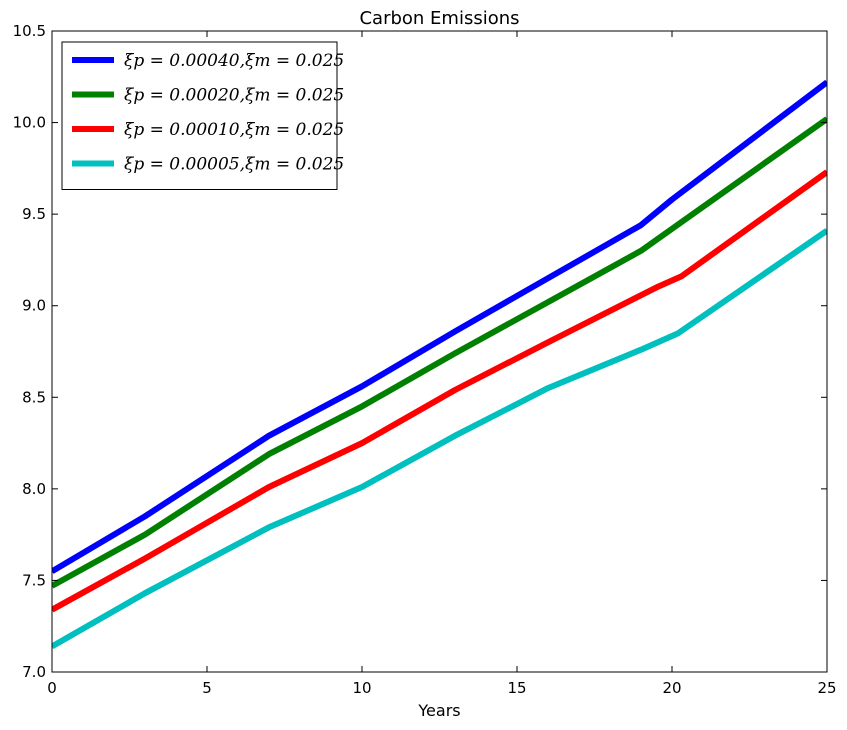 This screenshot has height=730, width=847. I want to click on x-tick-label: 10, so click(361, 688).